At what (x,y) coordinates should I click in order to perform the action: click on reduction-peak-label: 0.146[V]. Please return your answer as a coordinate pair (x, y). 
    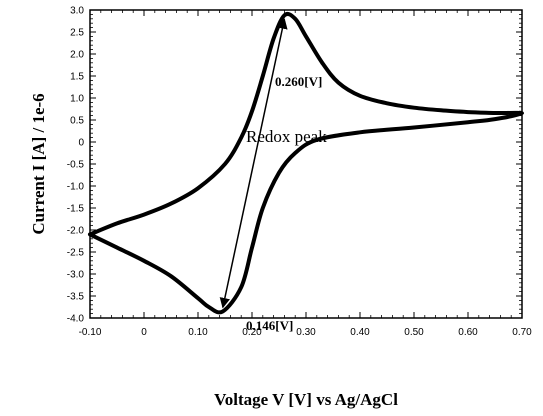
    Looking at the image, I should click on (269, 325).